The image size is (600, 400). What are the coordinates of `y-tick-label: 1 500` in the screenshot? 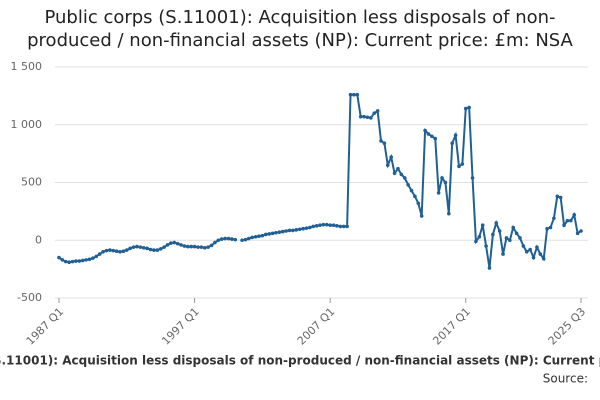 It's located at (27, 66).